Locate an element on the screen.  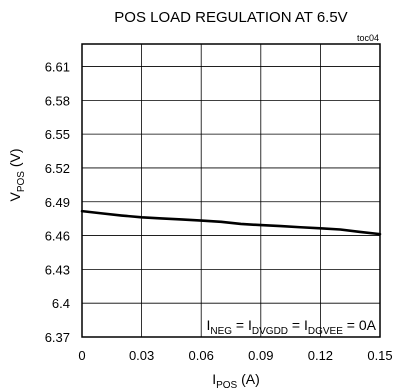
y-tick-label: 6.58 is located at coordinates (57, 100).